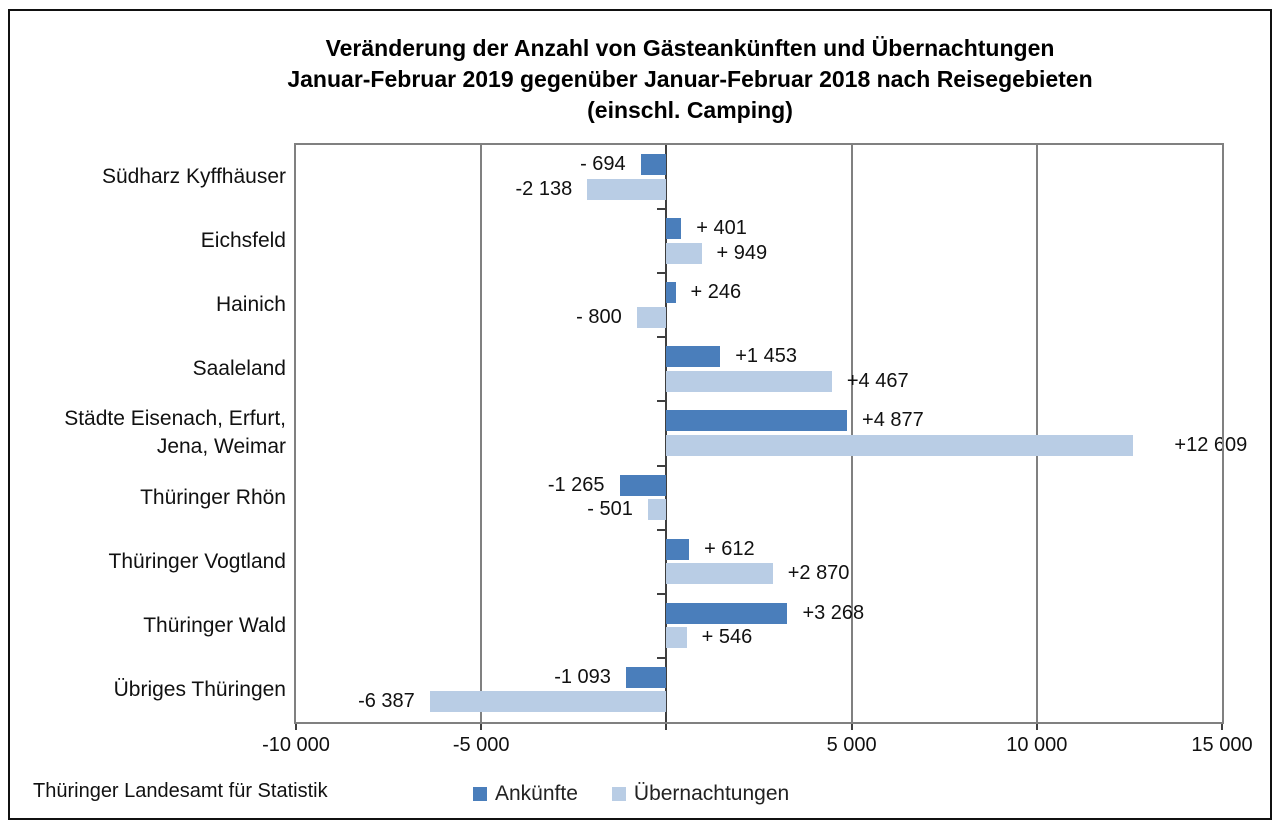 The height and width of the screenshot is (828, 1280). I want to click on x-tick-label: 10 000, so click(1037, 745).